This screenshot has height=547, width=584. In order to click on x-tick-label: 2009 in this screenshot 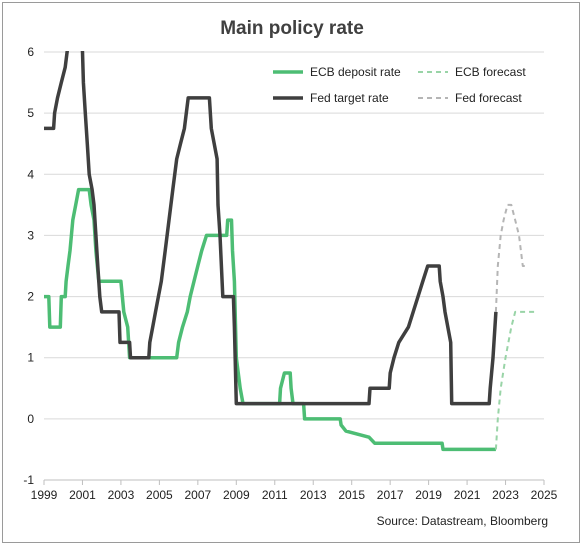, I will do `click(236, 495)`.